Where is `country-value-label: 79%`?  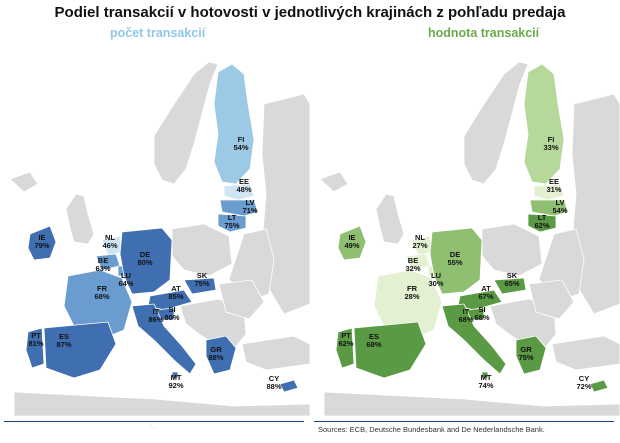 country-value-label: 79% is located at coordinates (41, 245).